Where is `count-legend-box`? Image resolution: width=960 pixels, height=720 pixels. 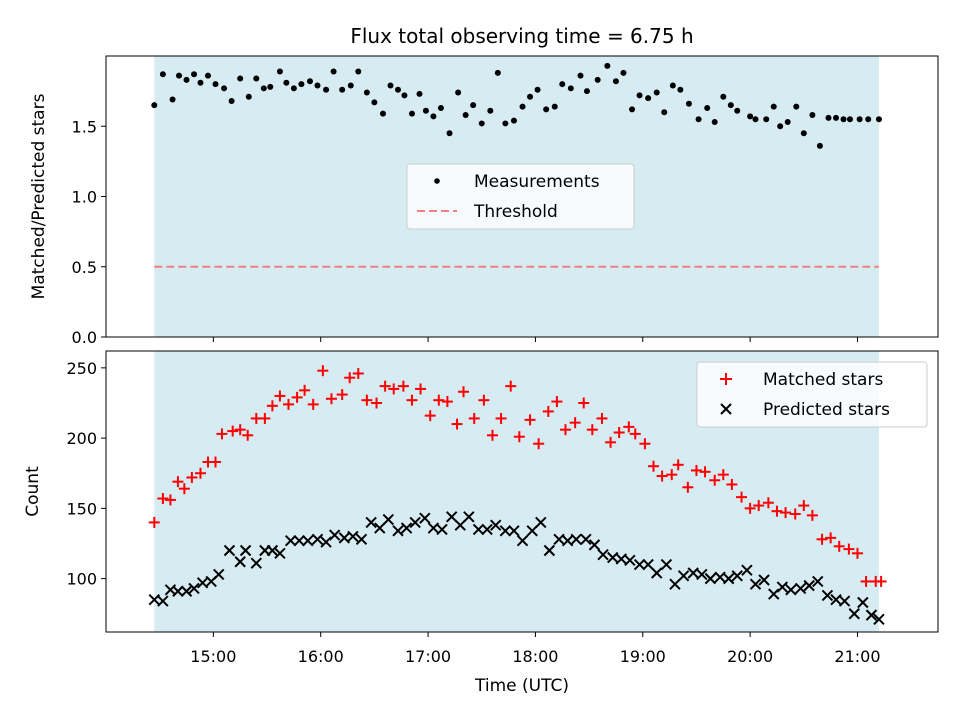 count-legend-box is located at coordinates (812, 394).